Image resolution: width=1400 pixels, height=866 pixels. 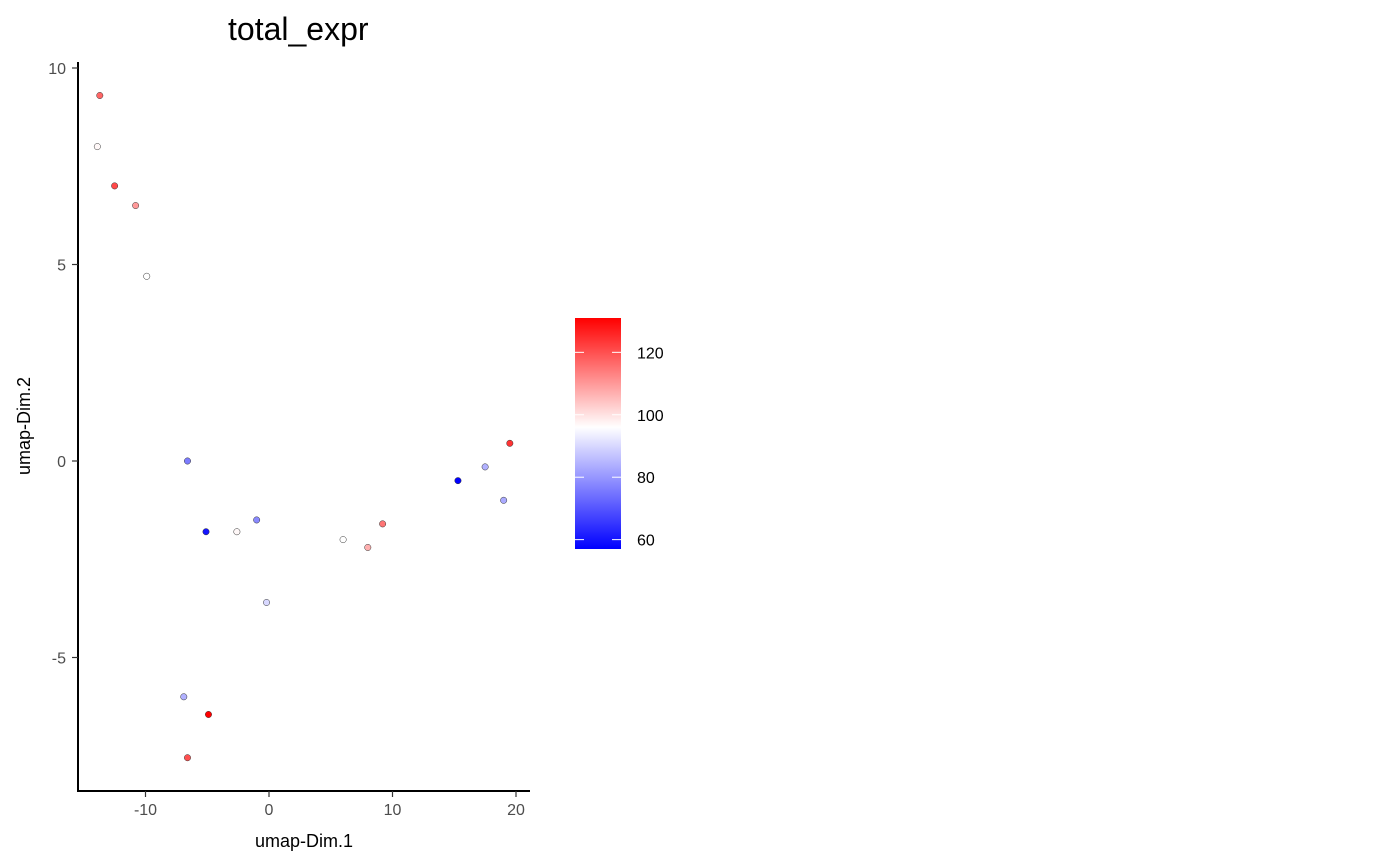 What do you see at coordinates (61, 462) in the screenshot?
I see `y-tick-label: 0` at bounding box center [61, 462].